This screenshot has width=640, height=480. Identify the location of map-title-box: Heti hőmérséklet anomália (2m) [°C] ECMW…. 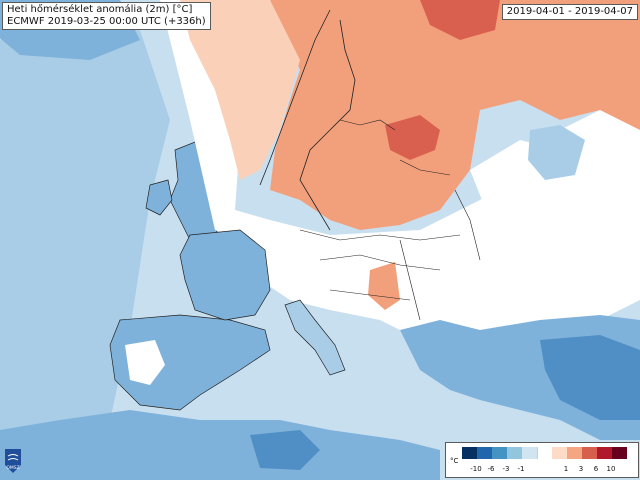
(106, 16).